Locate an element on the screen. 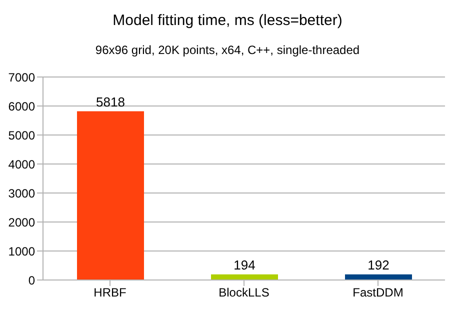  y-tick-label: 3000 is located at coordinates (22, 193).